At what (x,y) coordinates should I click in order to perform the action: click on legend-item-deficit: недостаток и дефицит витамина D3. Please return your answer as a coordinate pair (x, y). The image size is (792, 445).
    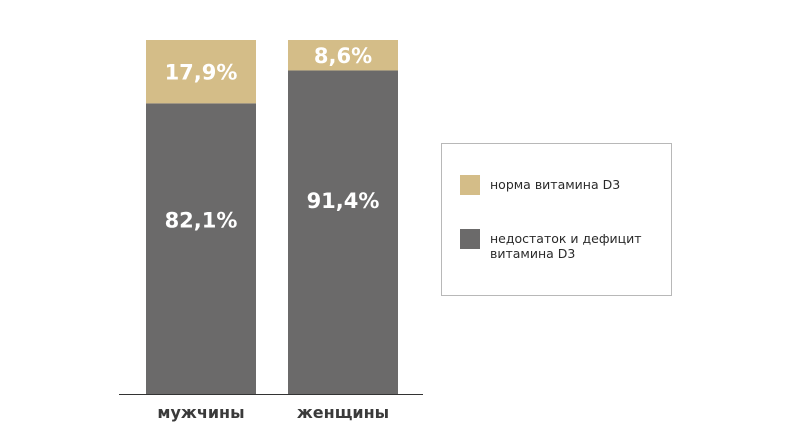
    Looking at the image, I should click on (555, 245).